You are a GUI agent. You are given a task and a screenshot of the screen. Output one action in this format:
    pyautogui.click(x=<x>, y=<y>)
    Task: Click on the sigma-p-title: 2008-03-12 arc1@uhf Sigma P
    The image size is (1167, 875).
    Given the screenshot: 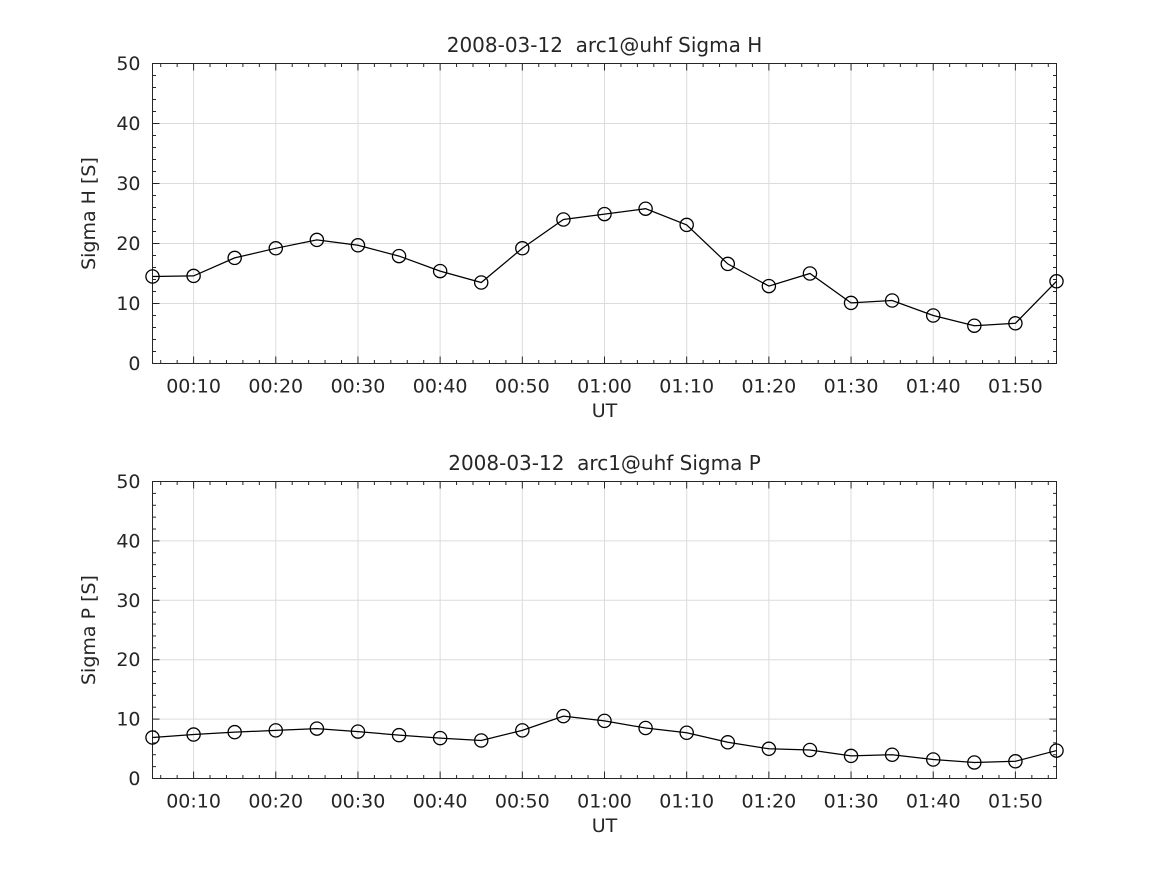 What is the action you would take?
    pyautogui.click(x=604, y=463)
    